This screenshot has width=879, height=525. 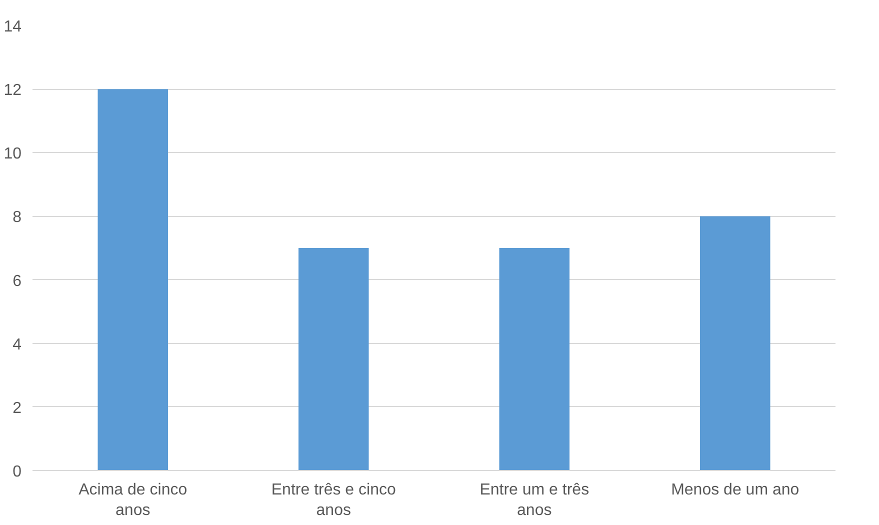 What do you see at coordinates (133, 500) in the screenshot?
I see `x-tick-label: Acima de cinco anos` at bounding box center [133, 500].